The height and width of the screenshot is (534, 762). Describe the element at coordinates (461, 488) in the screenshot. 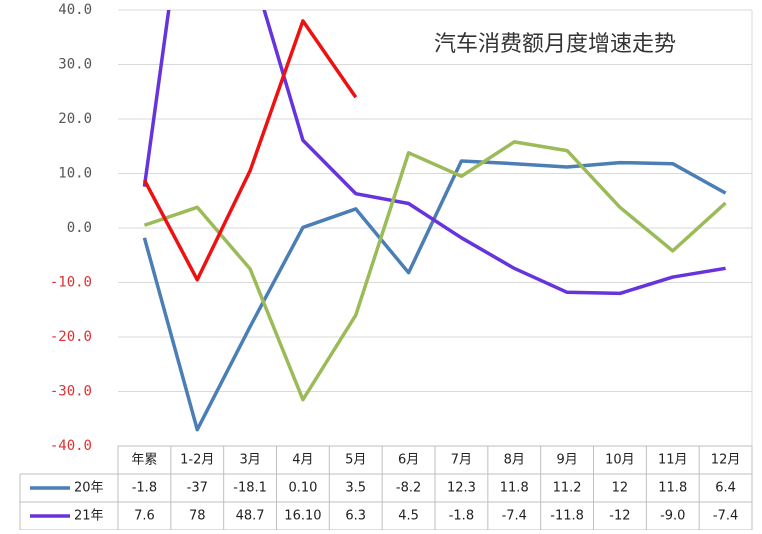

I see `data-label: 12.3` at that location.